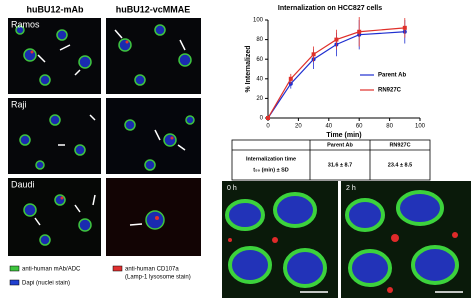 The height and width of the screenshot is (301, 473). What do you see at coordinates (19, 104) in the screenshot?
I see `row-label: Raji` at bounding box center [19, 104].